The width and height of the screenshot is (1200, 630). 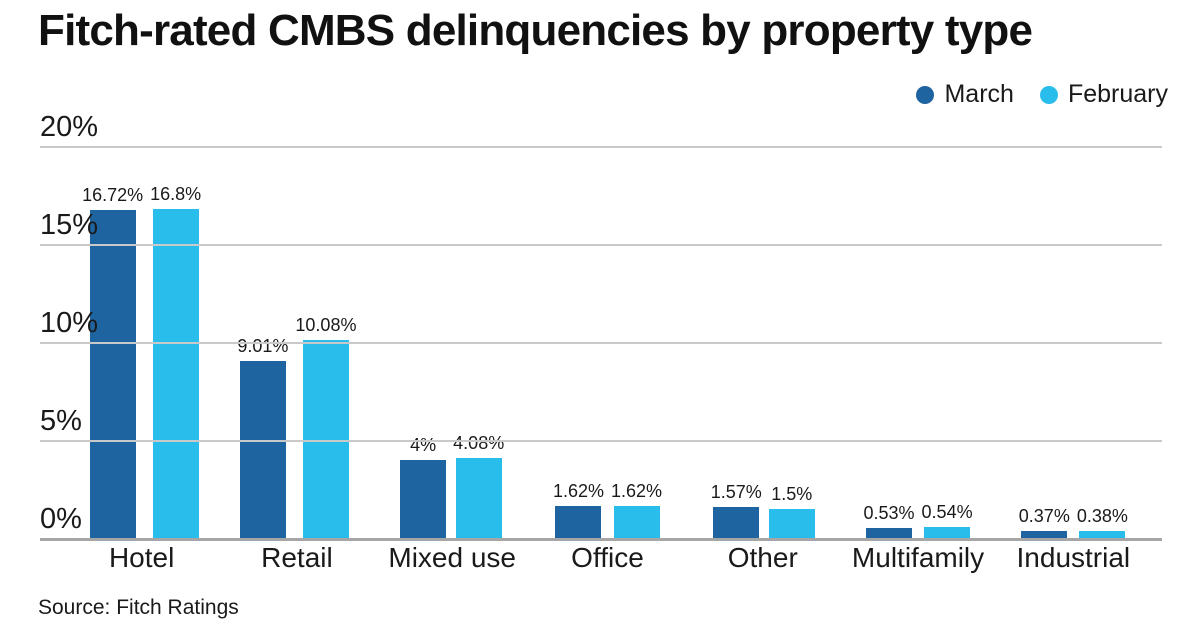 What do you see at coordinates (1073, 557) in the screenshot?
I see `x-axis-label: Industrial` at bounding box center [1073, 557].